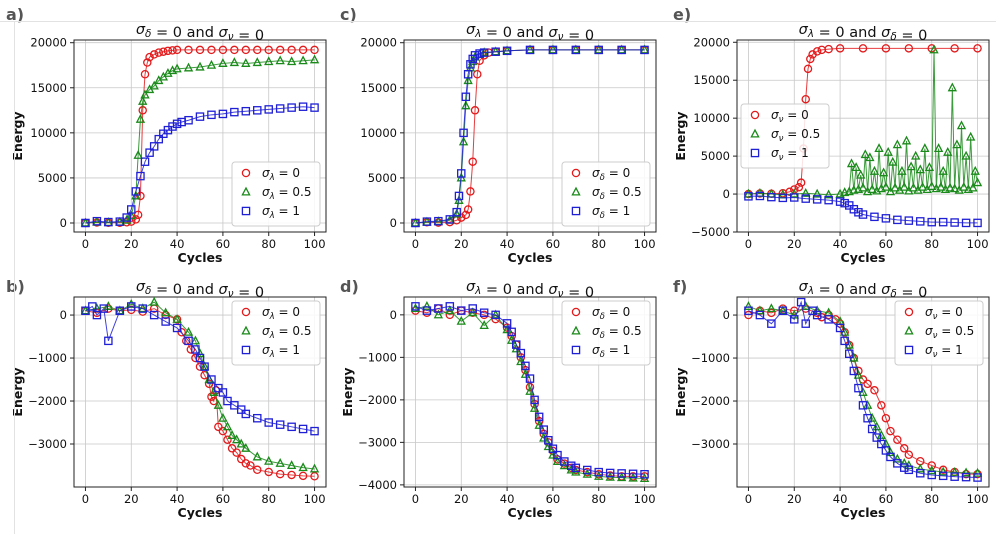 Image resolution: width=996 pixels, height=538 pixels. What do you see at coordinates (498, 21) in the screenshot?
I see `page-divider-horizontal` at bounding box center [498, 21].